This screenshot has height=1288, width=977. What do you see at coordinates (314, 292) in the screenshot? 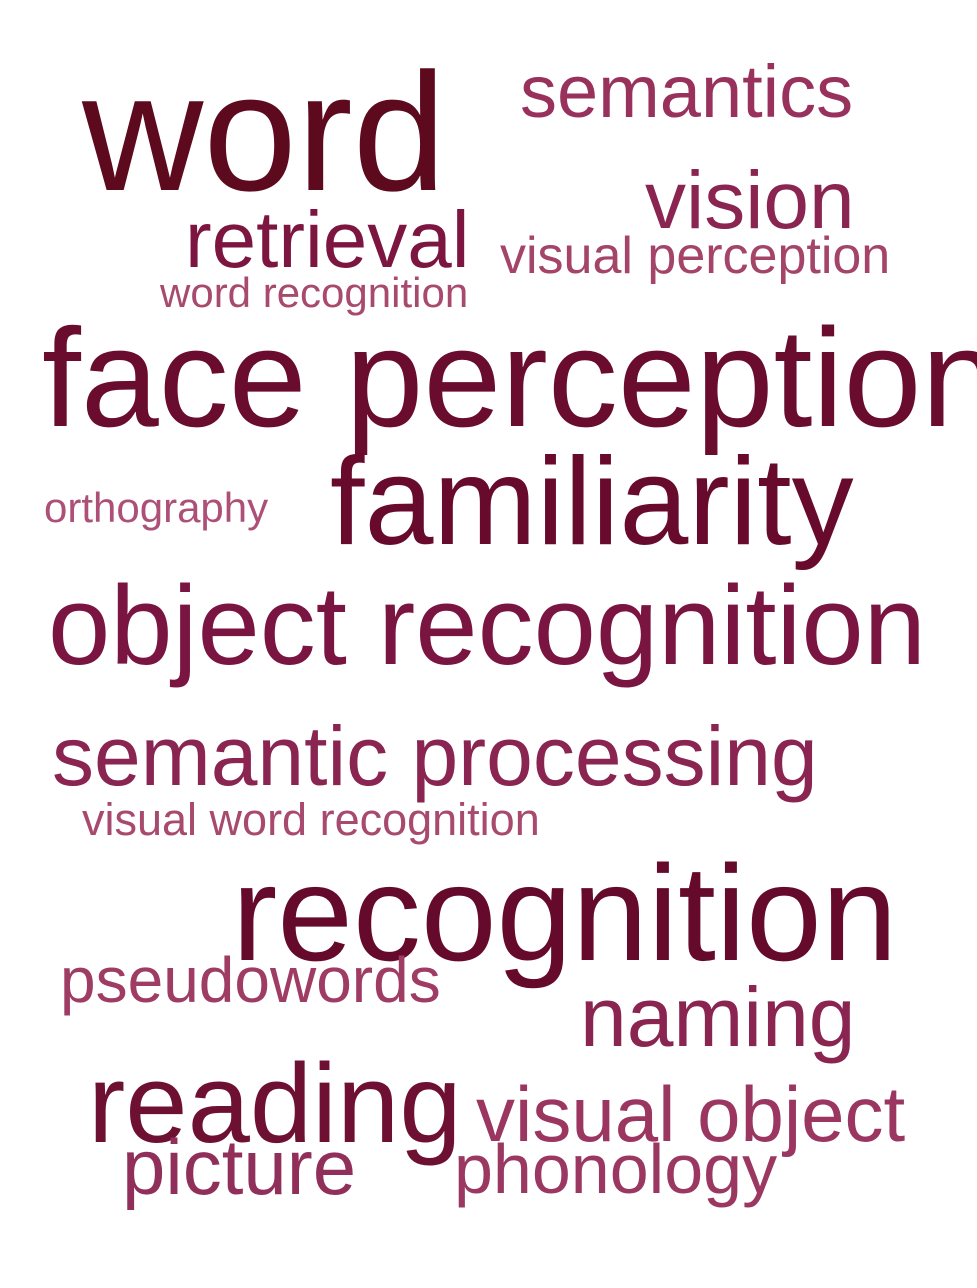
I see `cloud-word-word-recognition: word recognition` at bounding box center [314, 292].